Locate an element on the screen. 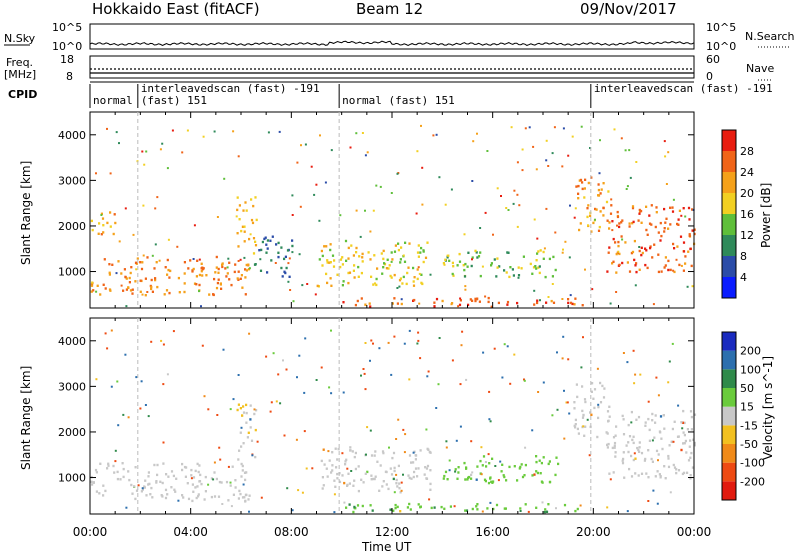  date-label: 09/Nov/2017 is located at coordinates (628, 9).